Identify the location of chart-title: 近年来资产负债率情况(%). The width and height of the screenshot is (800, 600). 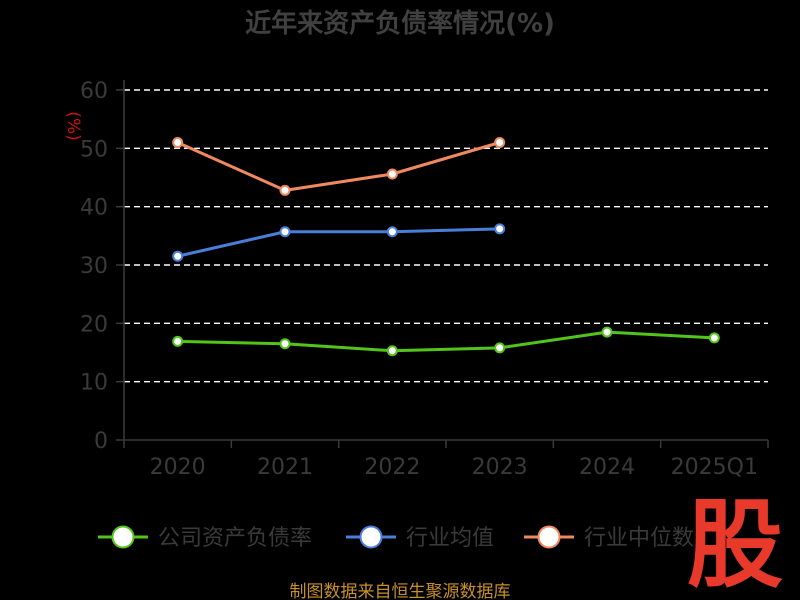
(400, 23).